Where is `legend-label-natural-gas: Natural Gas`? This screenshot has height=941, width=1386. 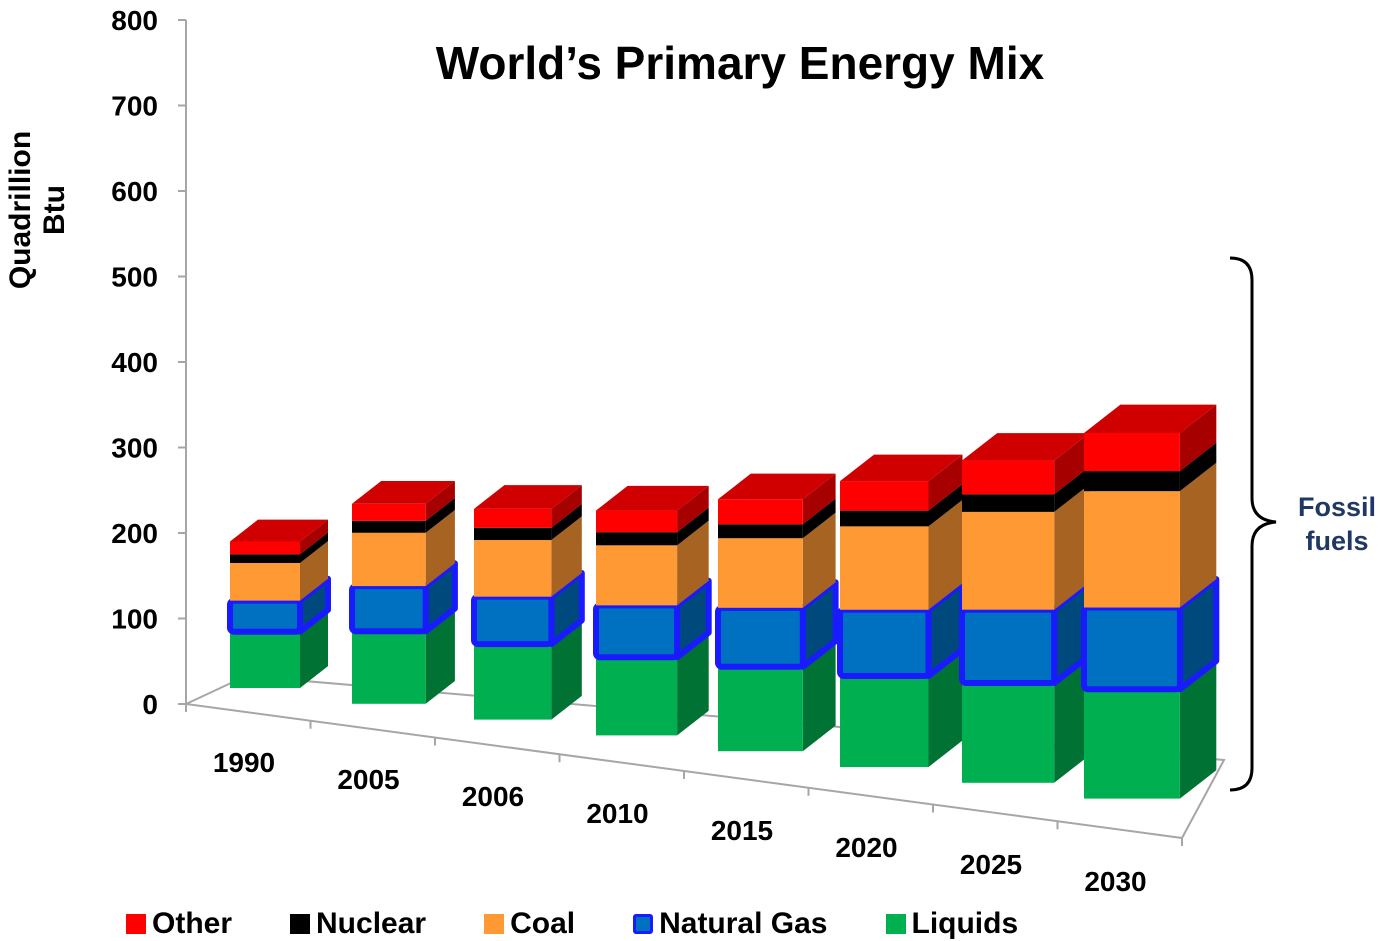
legend-label-natural-gas: Natural Gas is located at coordinates (743, 923).